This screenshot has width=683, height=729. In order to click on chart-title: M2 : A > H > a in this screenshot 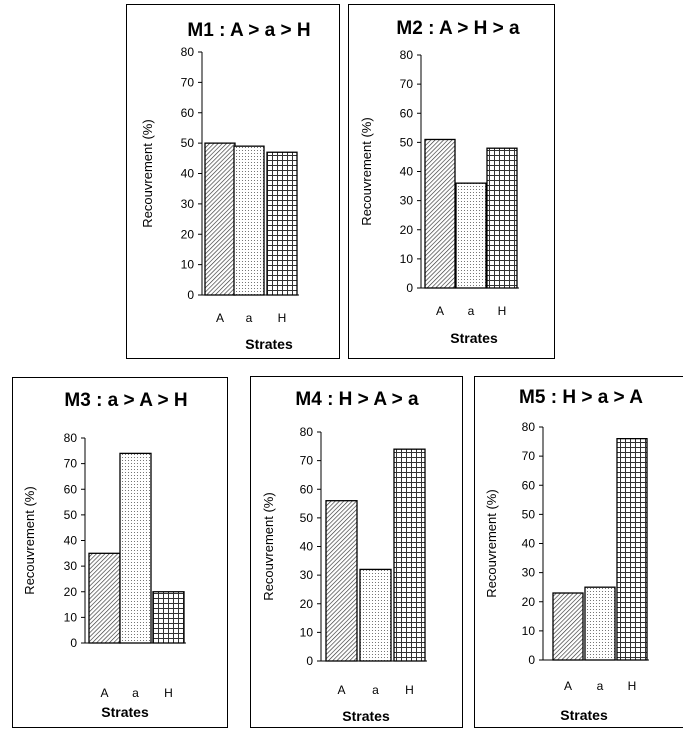, I will do `click(458, 28)`.